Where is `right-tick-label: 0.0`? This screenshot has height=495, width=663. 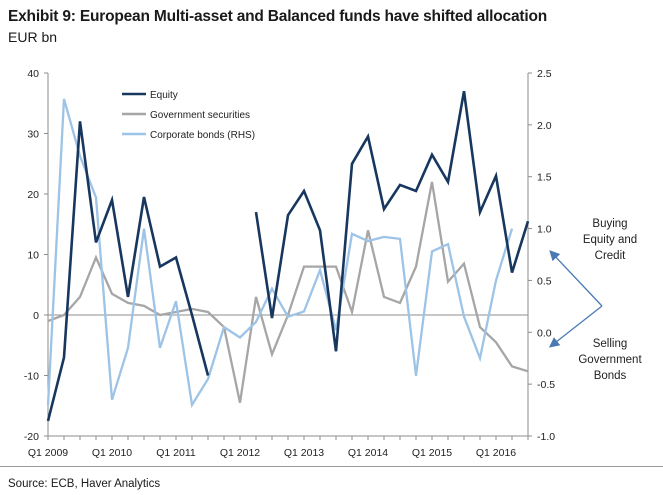 right-tick-label: 0.0 is located at coordinates (544, 333).